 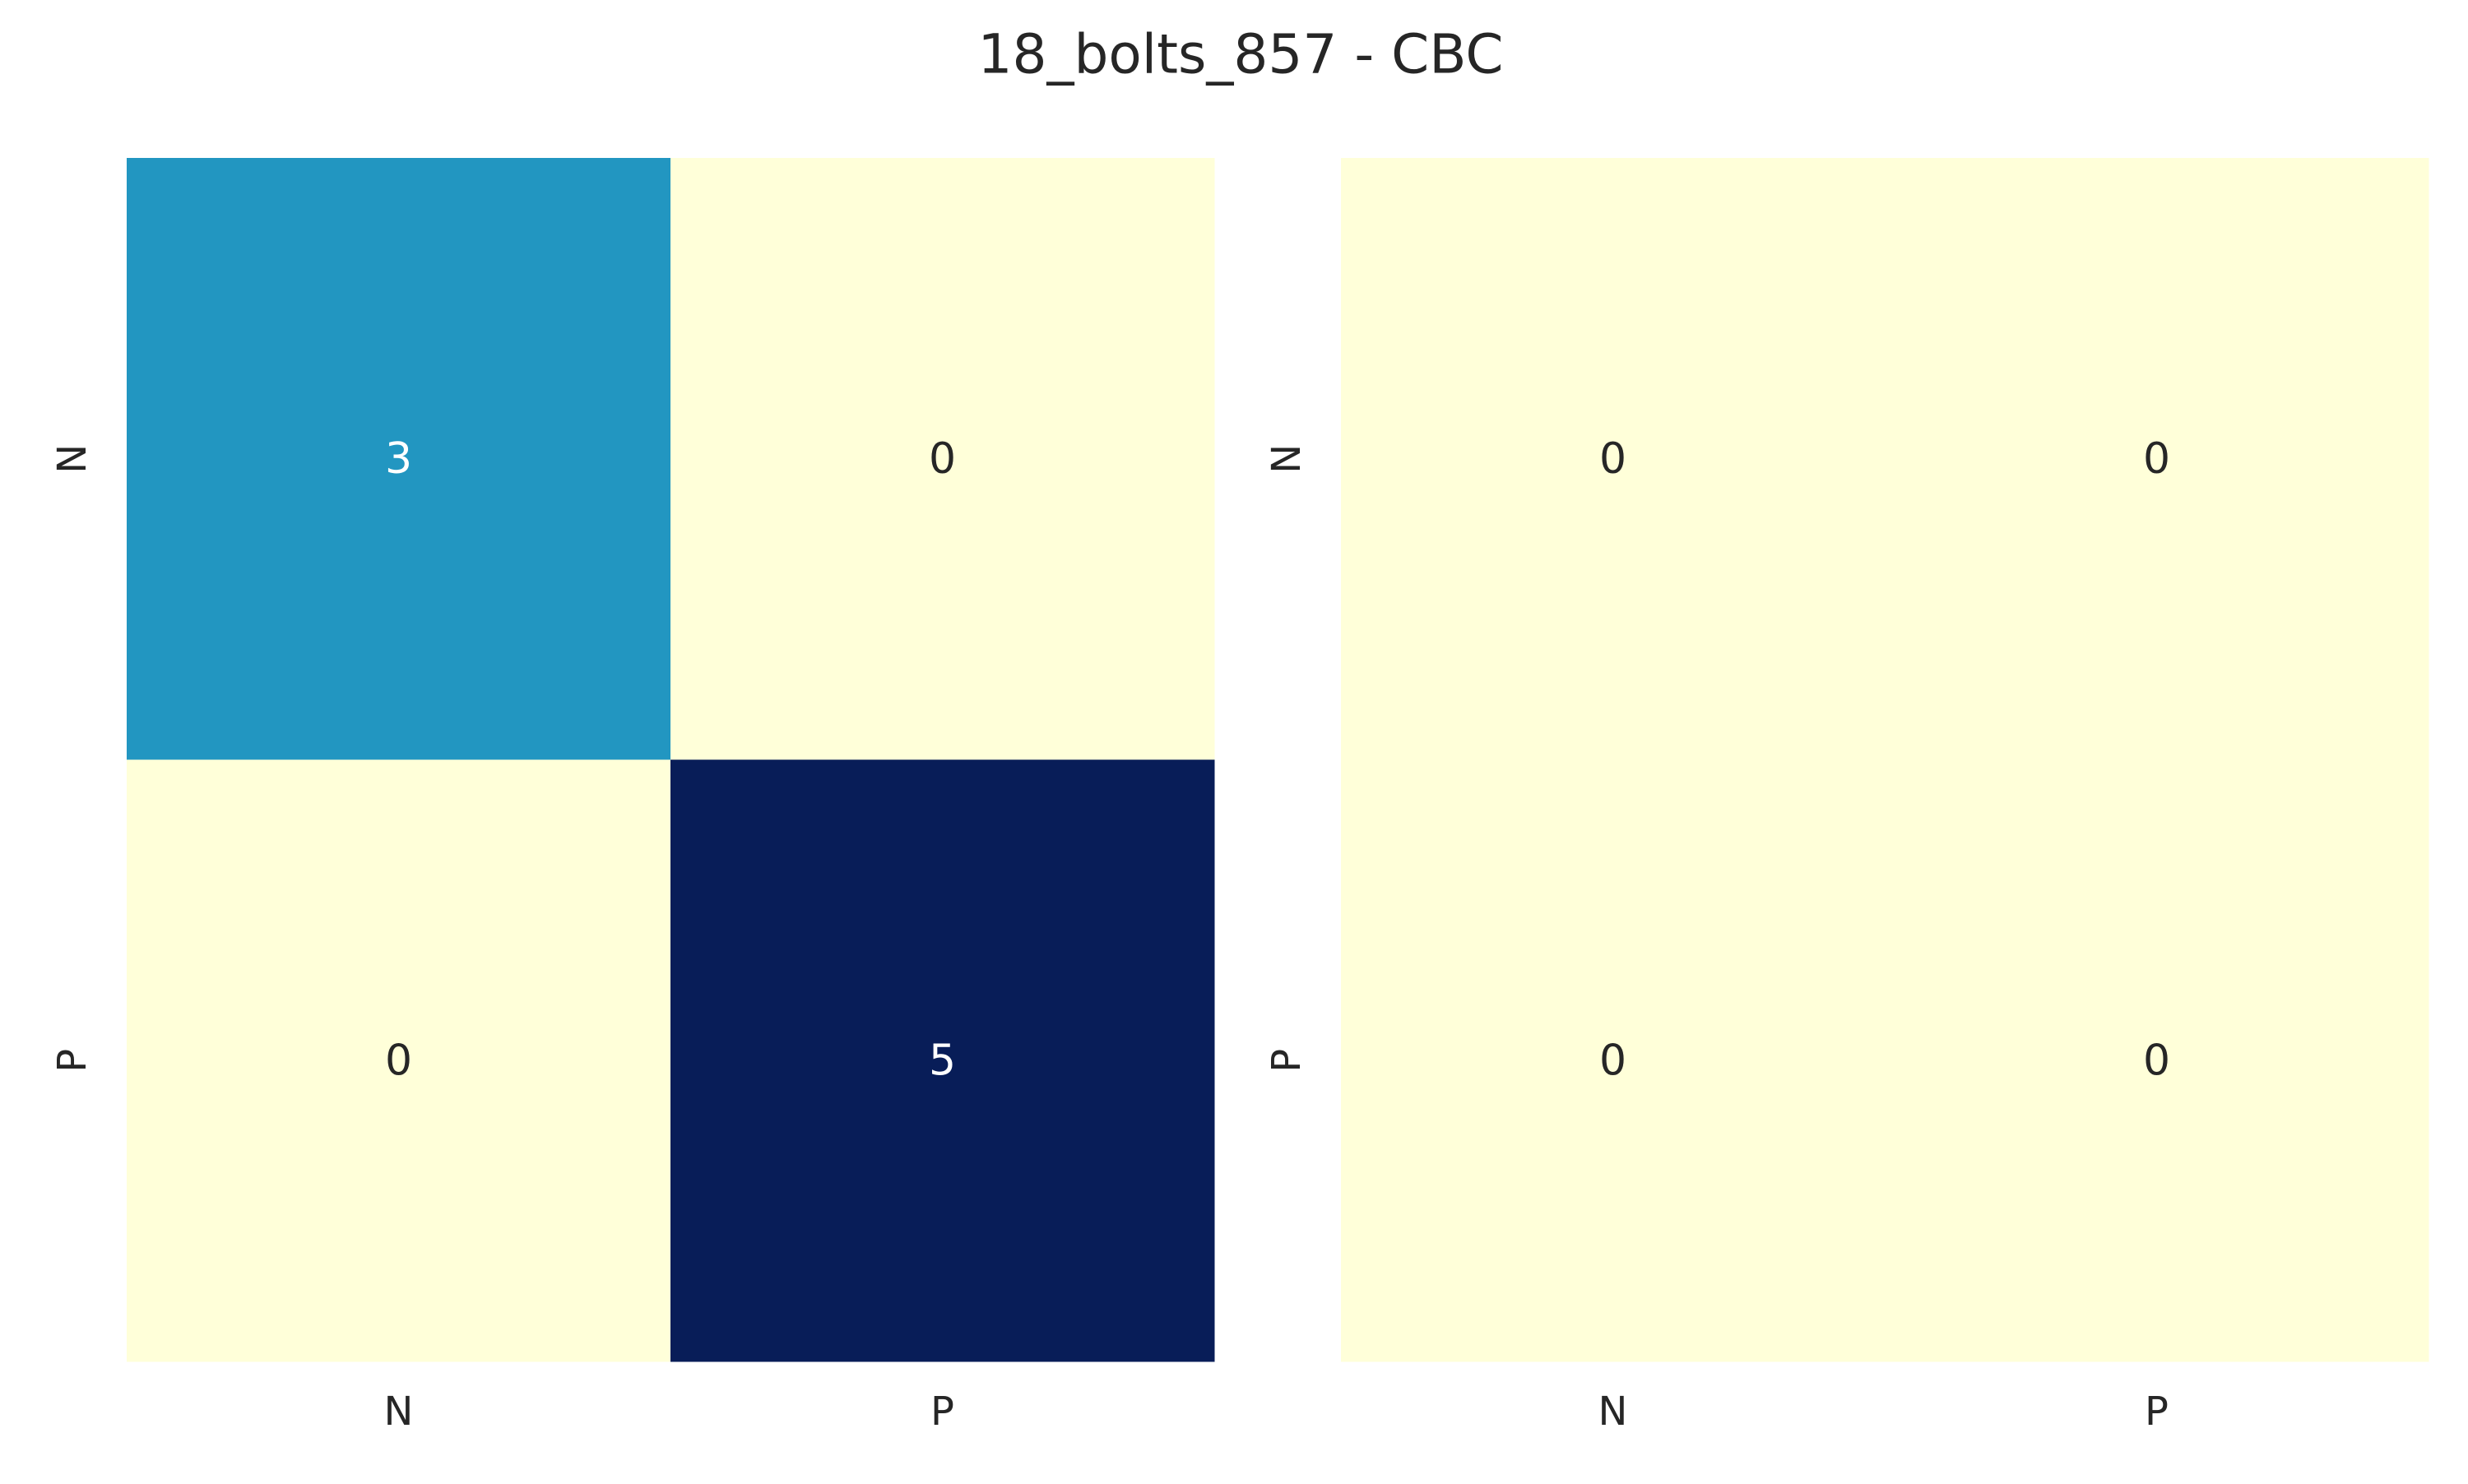 I want to click on cell-value-label: 5, so click(x=943, y=1060).